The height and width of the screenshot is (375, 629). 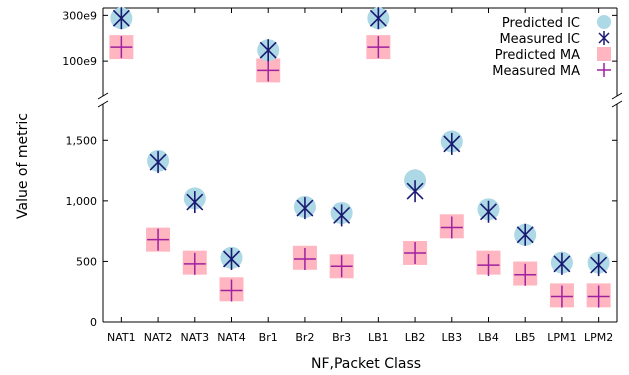 I want to click on x-tick-label: LB1, so click(x=378, y=337).